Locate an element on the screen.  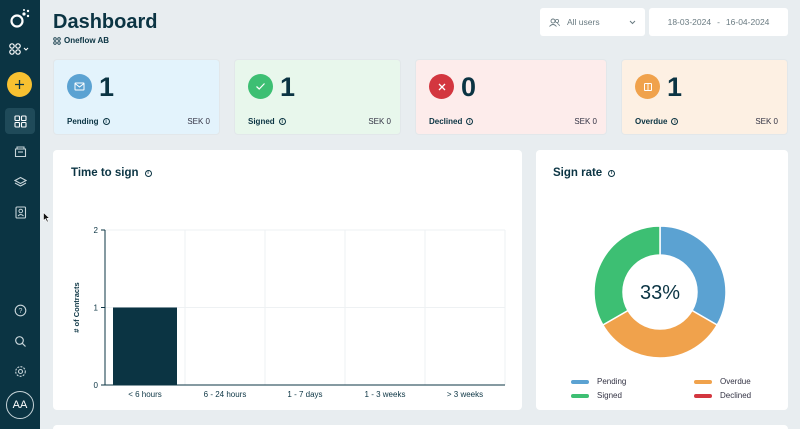
cross-icon is located at coordinates (441, 86).